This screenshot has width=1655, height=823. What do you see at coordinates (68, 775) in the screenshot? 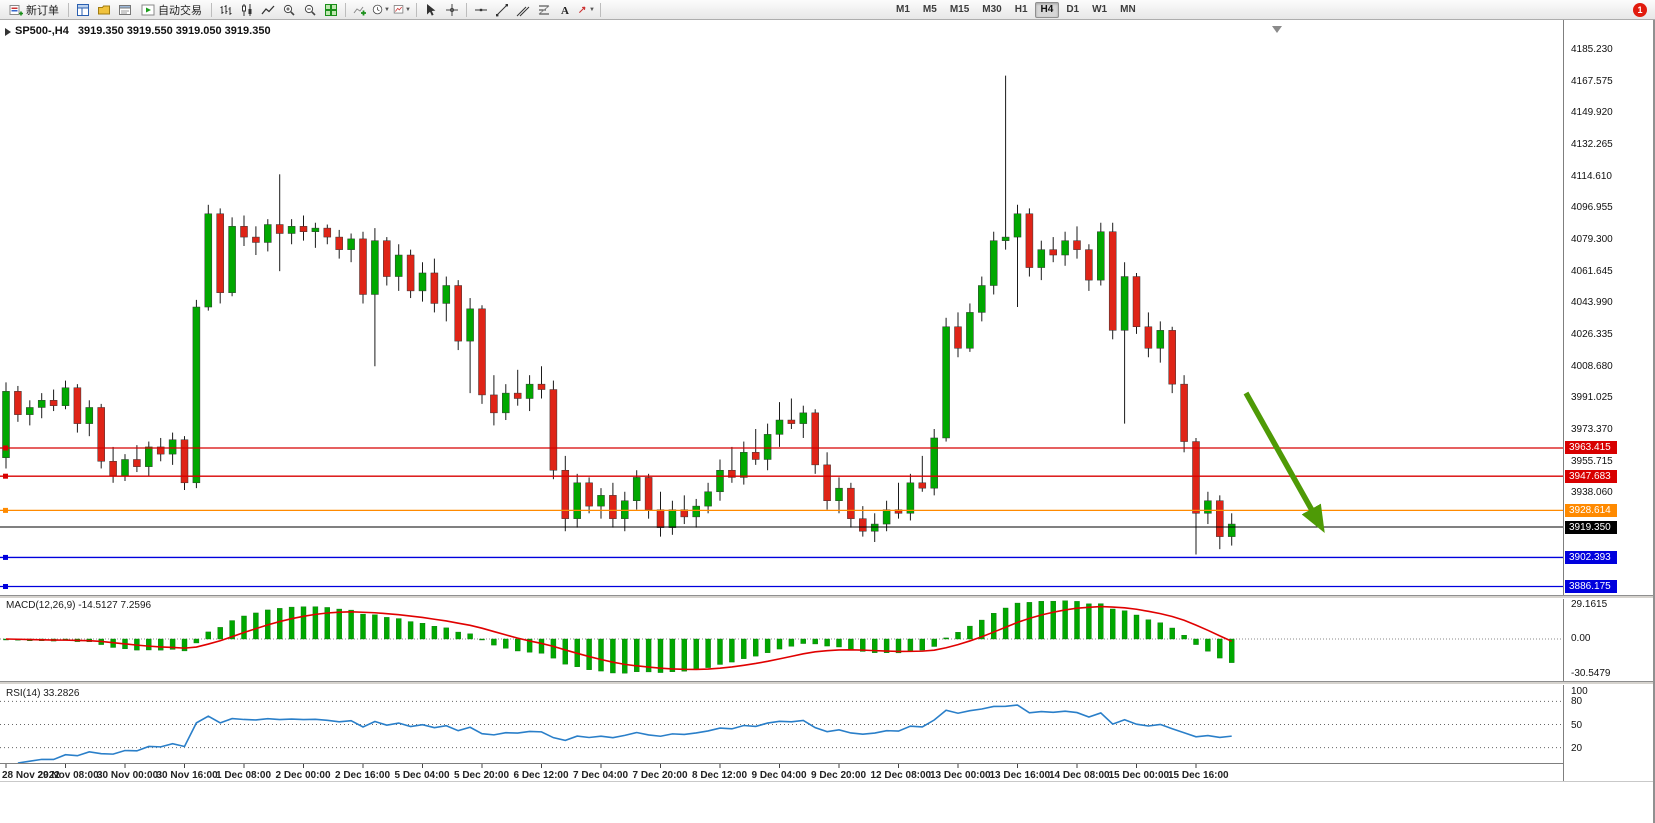
I see `time-tick-label: 29 Nov 08:00` at bounding box center [68, 775].